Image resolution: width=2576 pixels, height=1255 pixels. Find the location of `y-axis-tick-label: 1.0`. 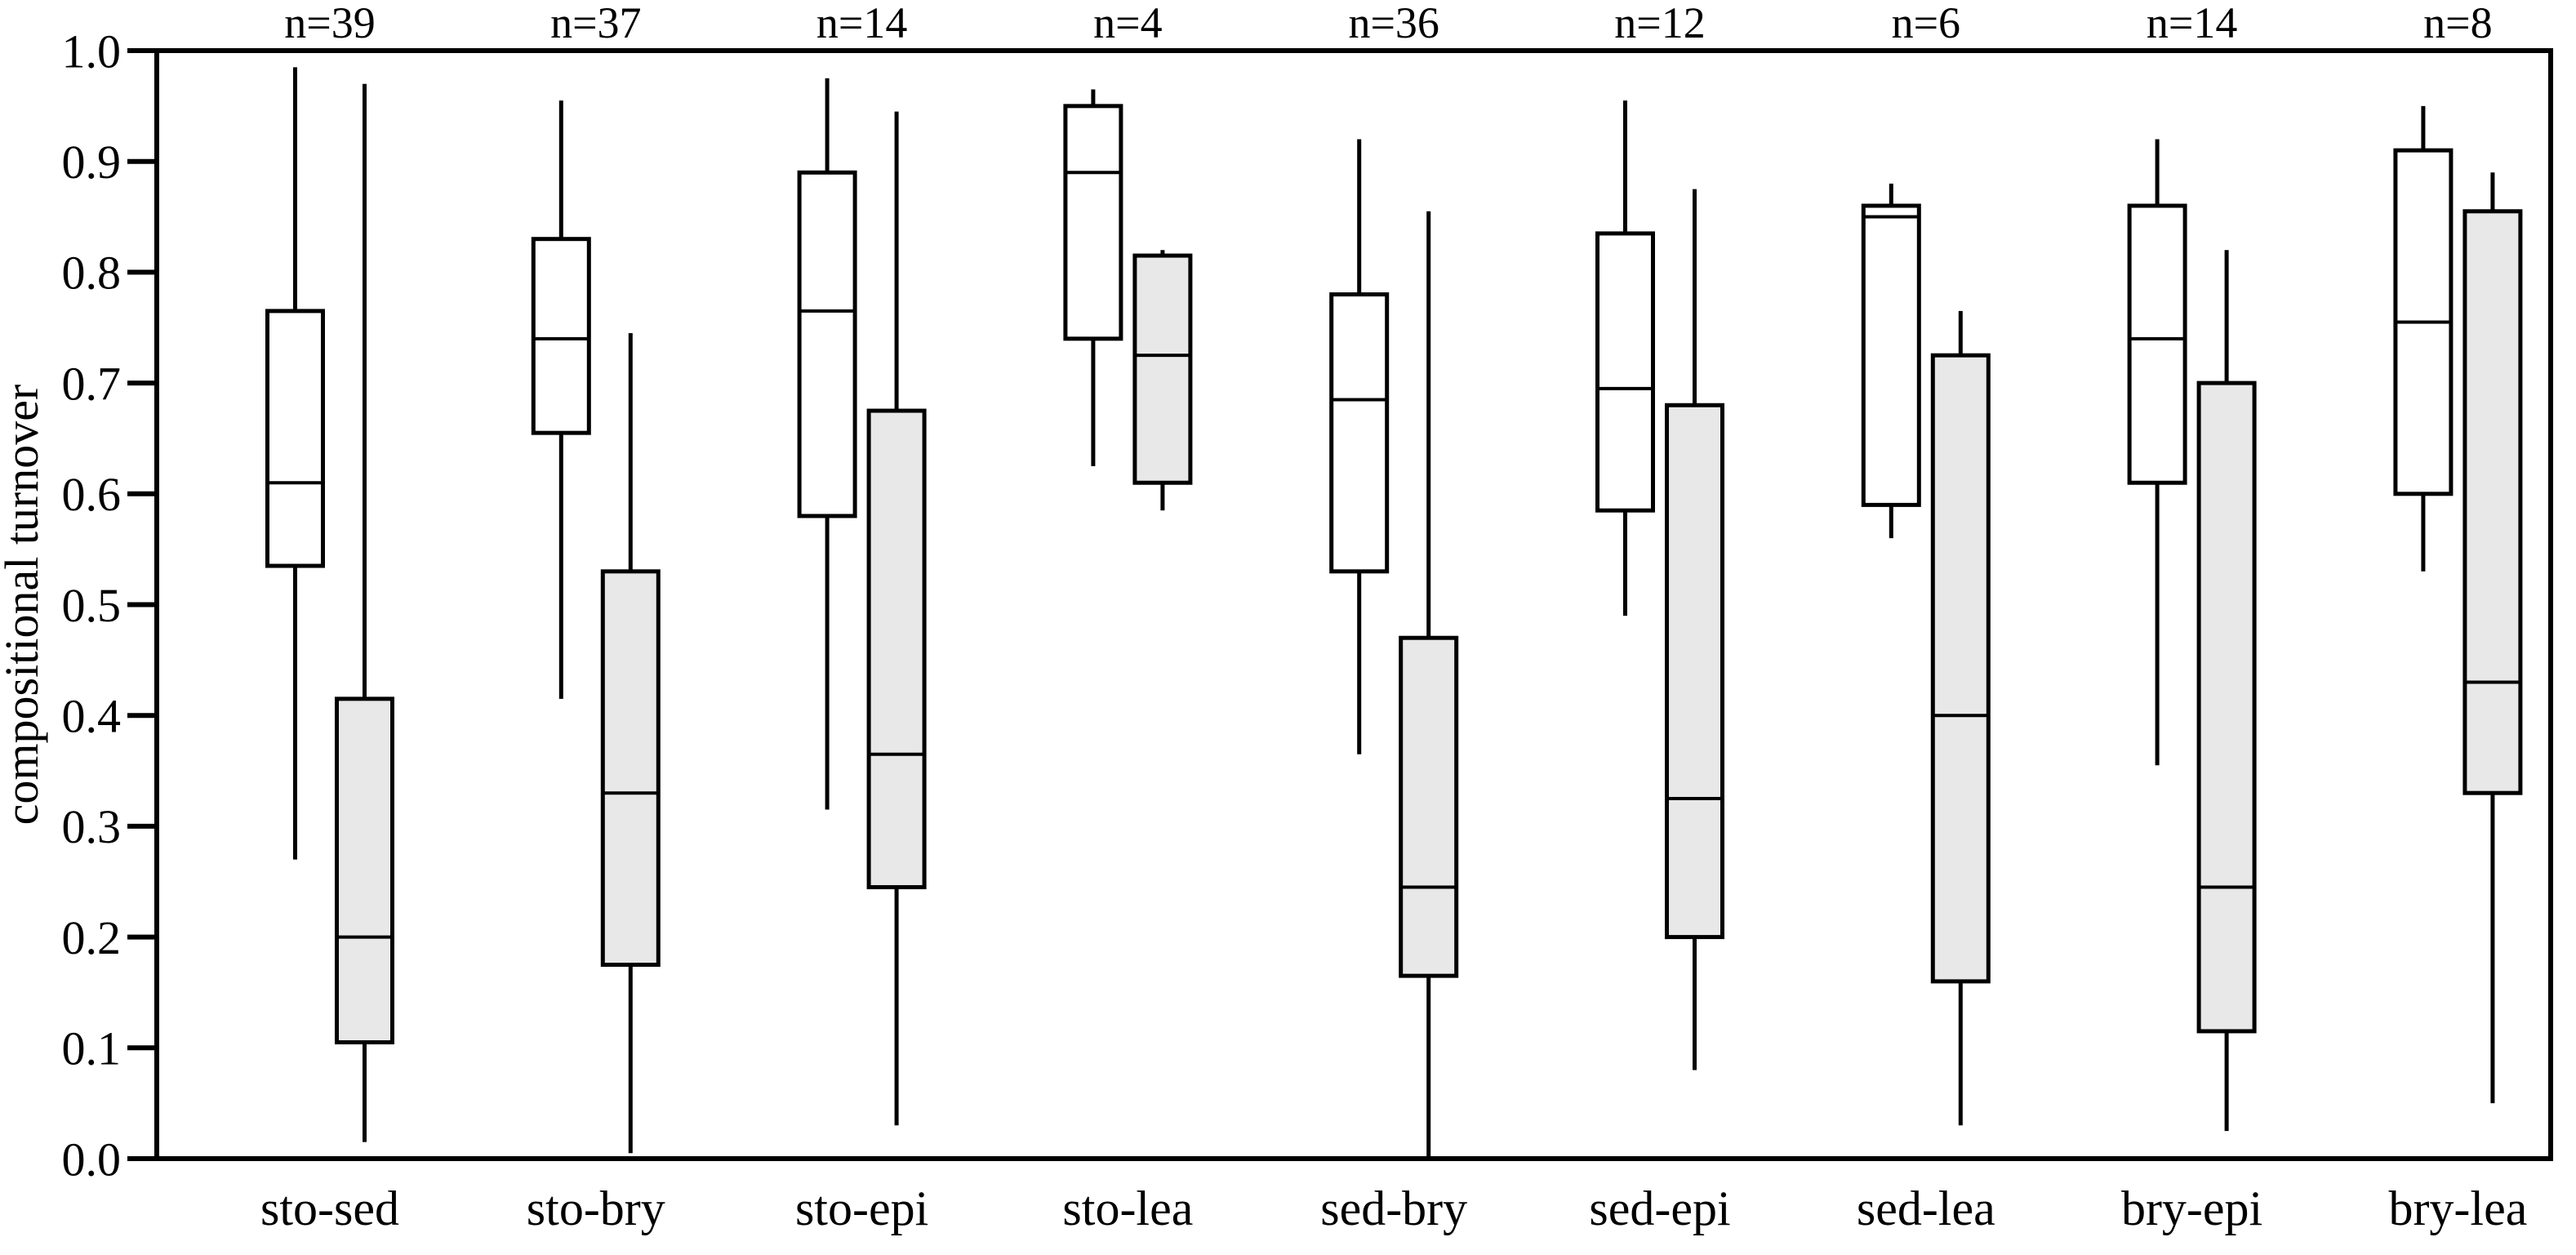

y-axis-tick-label: 1.0 is located at coordinates (92, 51).